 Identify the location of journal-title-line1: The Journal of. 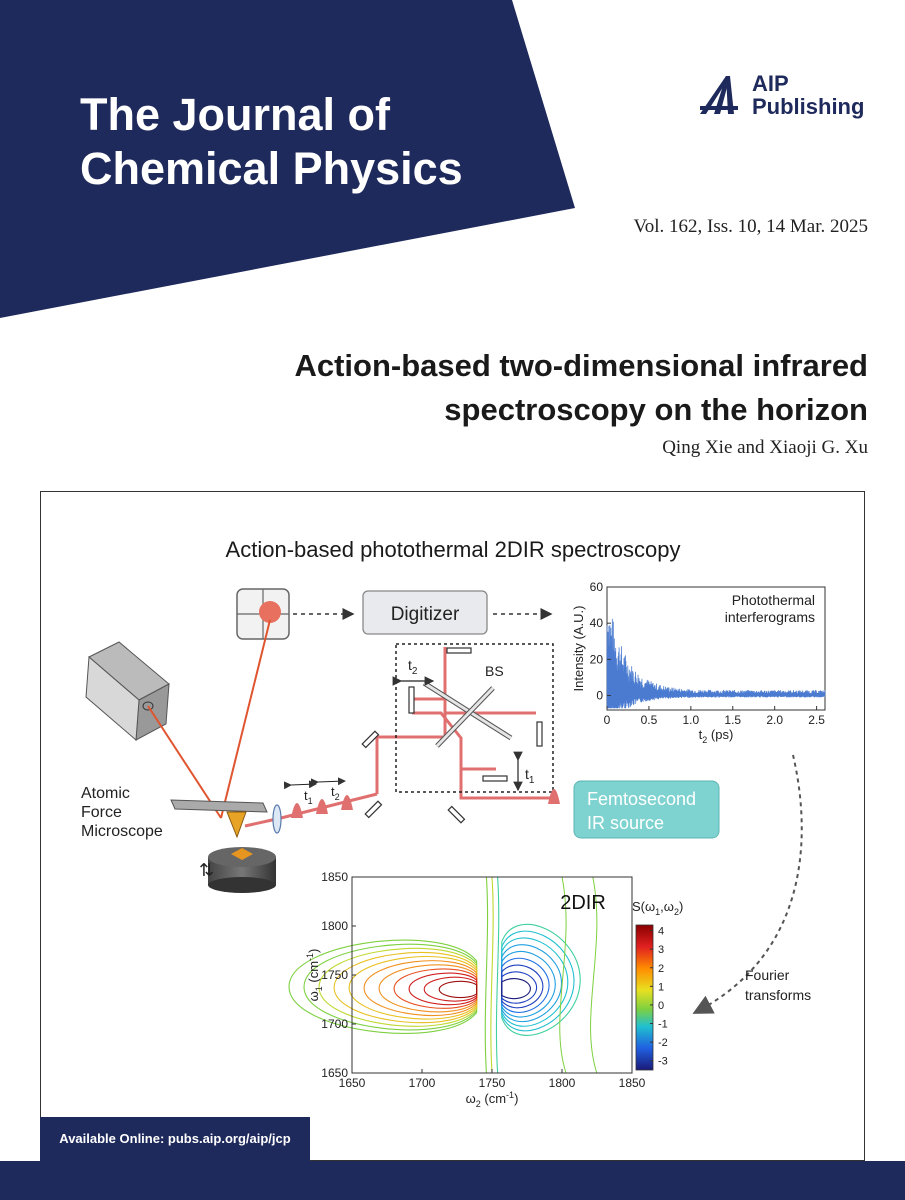
(235, 114).